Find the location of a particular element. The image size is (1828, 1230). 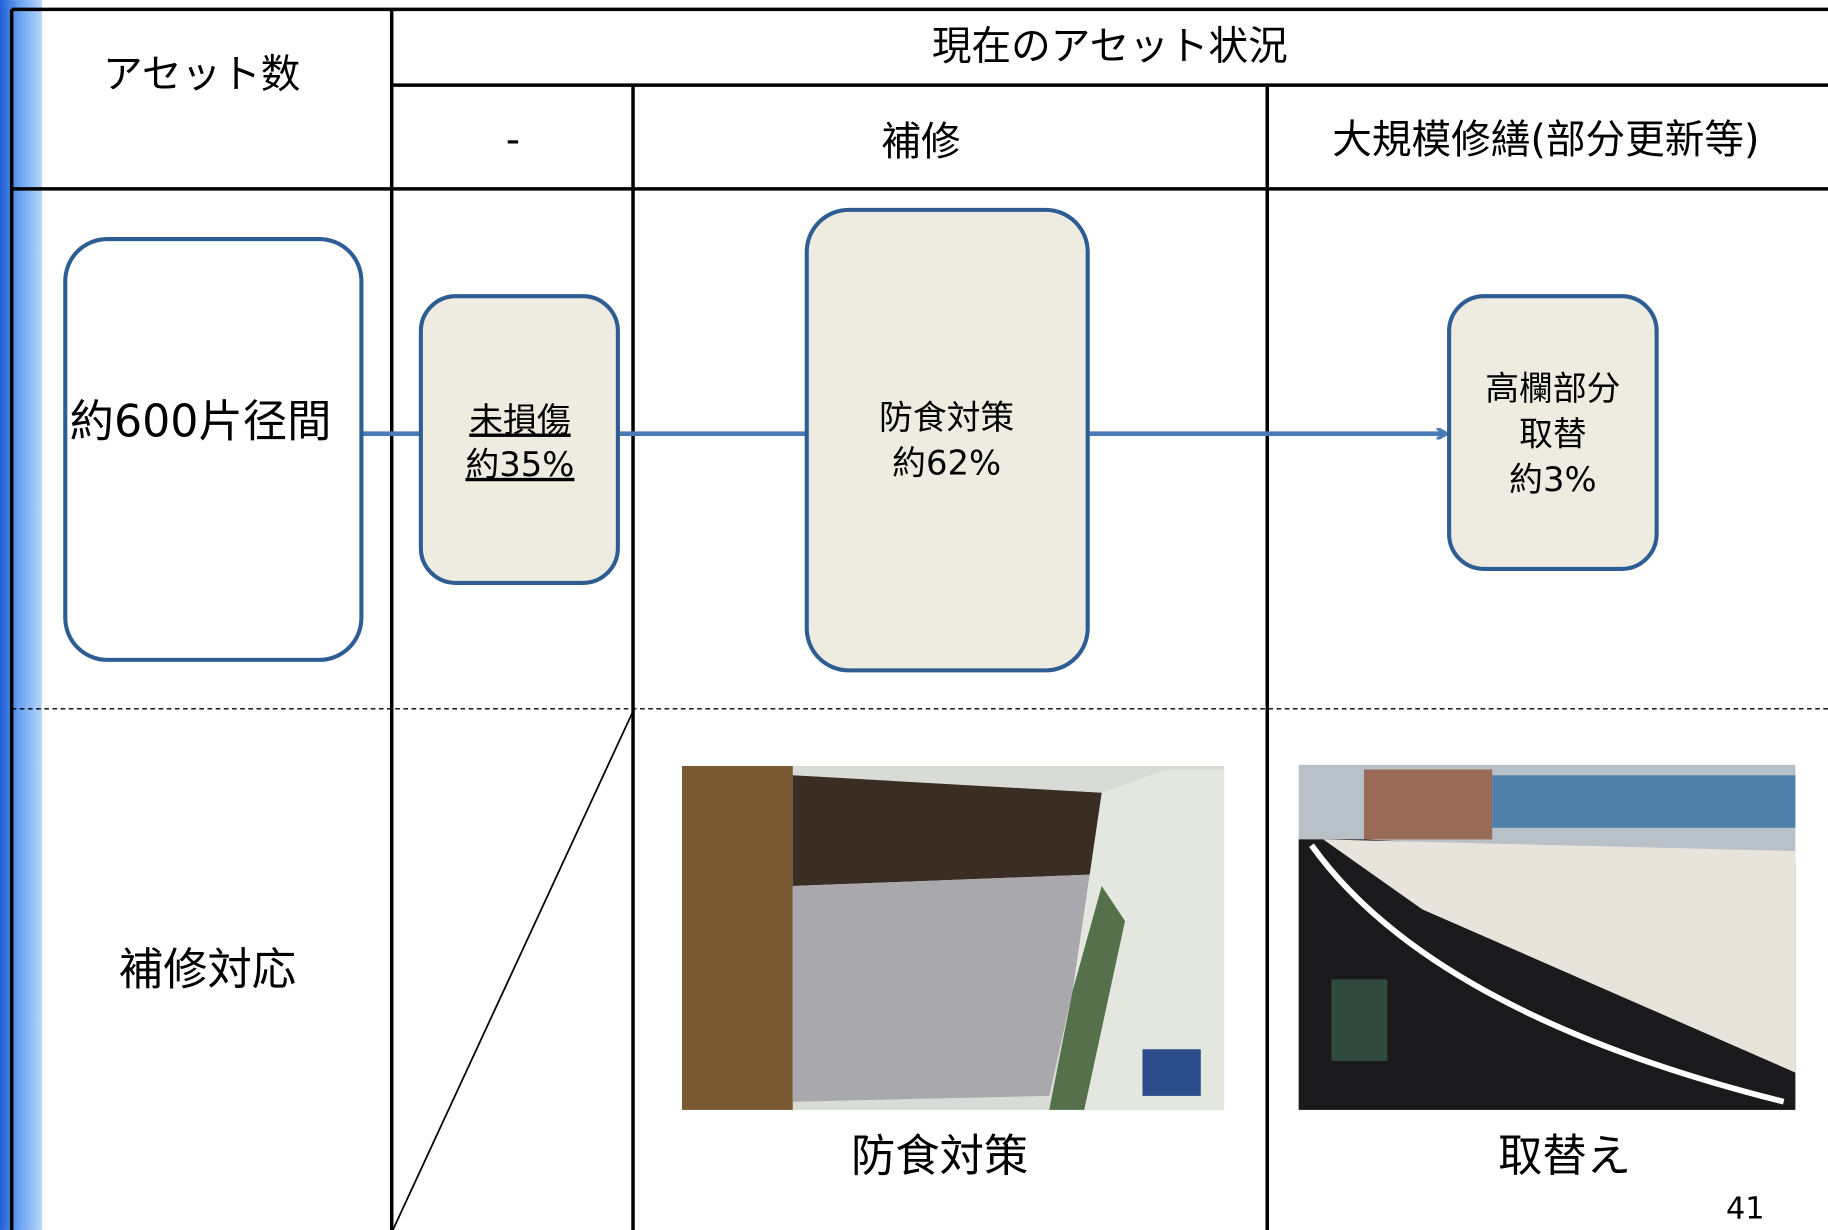

column-header: 補修 is located at coordinates (920, 142).